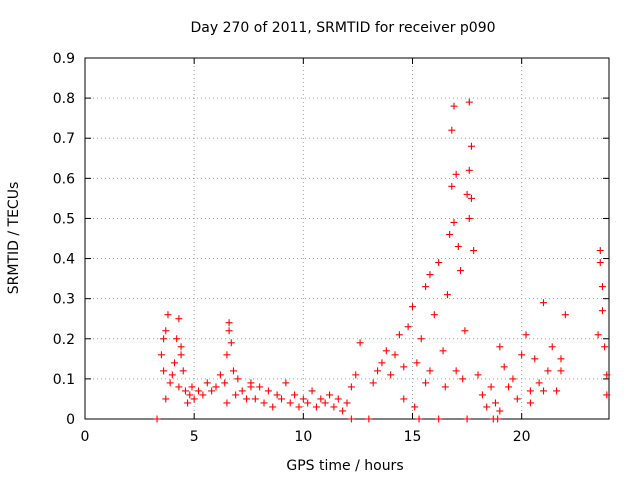 The height and width of the screenshot is (480, 640). Describe the element at coordinates (413, 437) in the screenshot. I see `x-tick-label: 15` at that location.